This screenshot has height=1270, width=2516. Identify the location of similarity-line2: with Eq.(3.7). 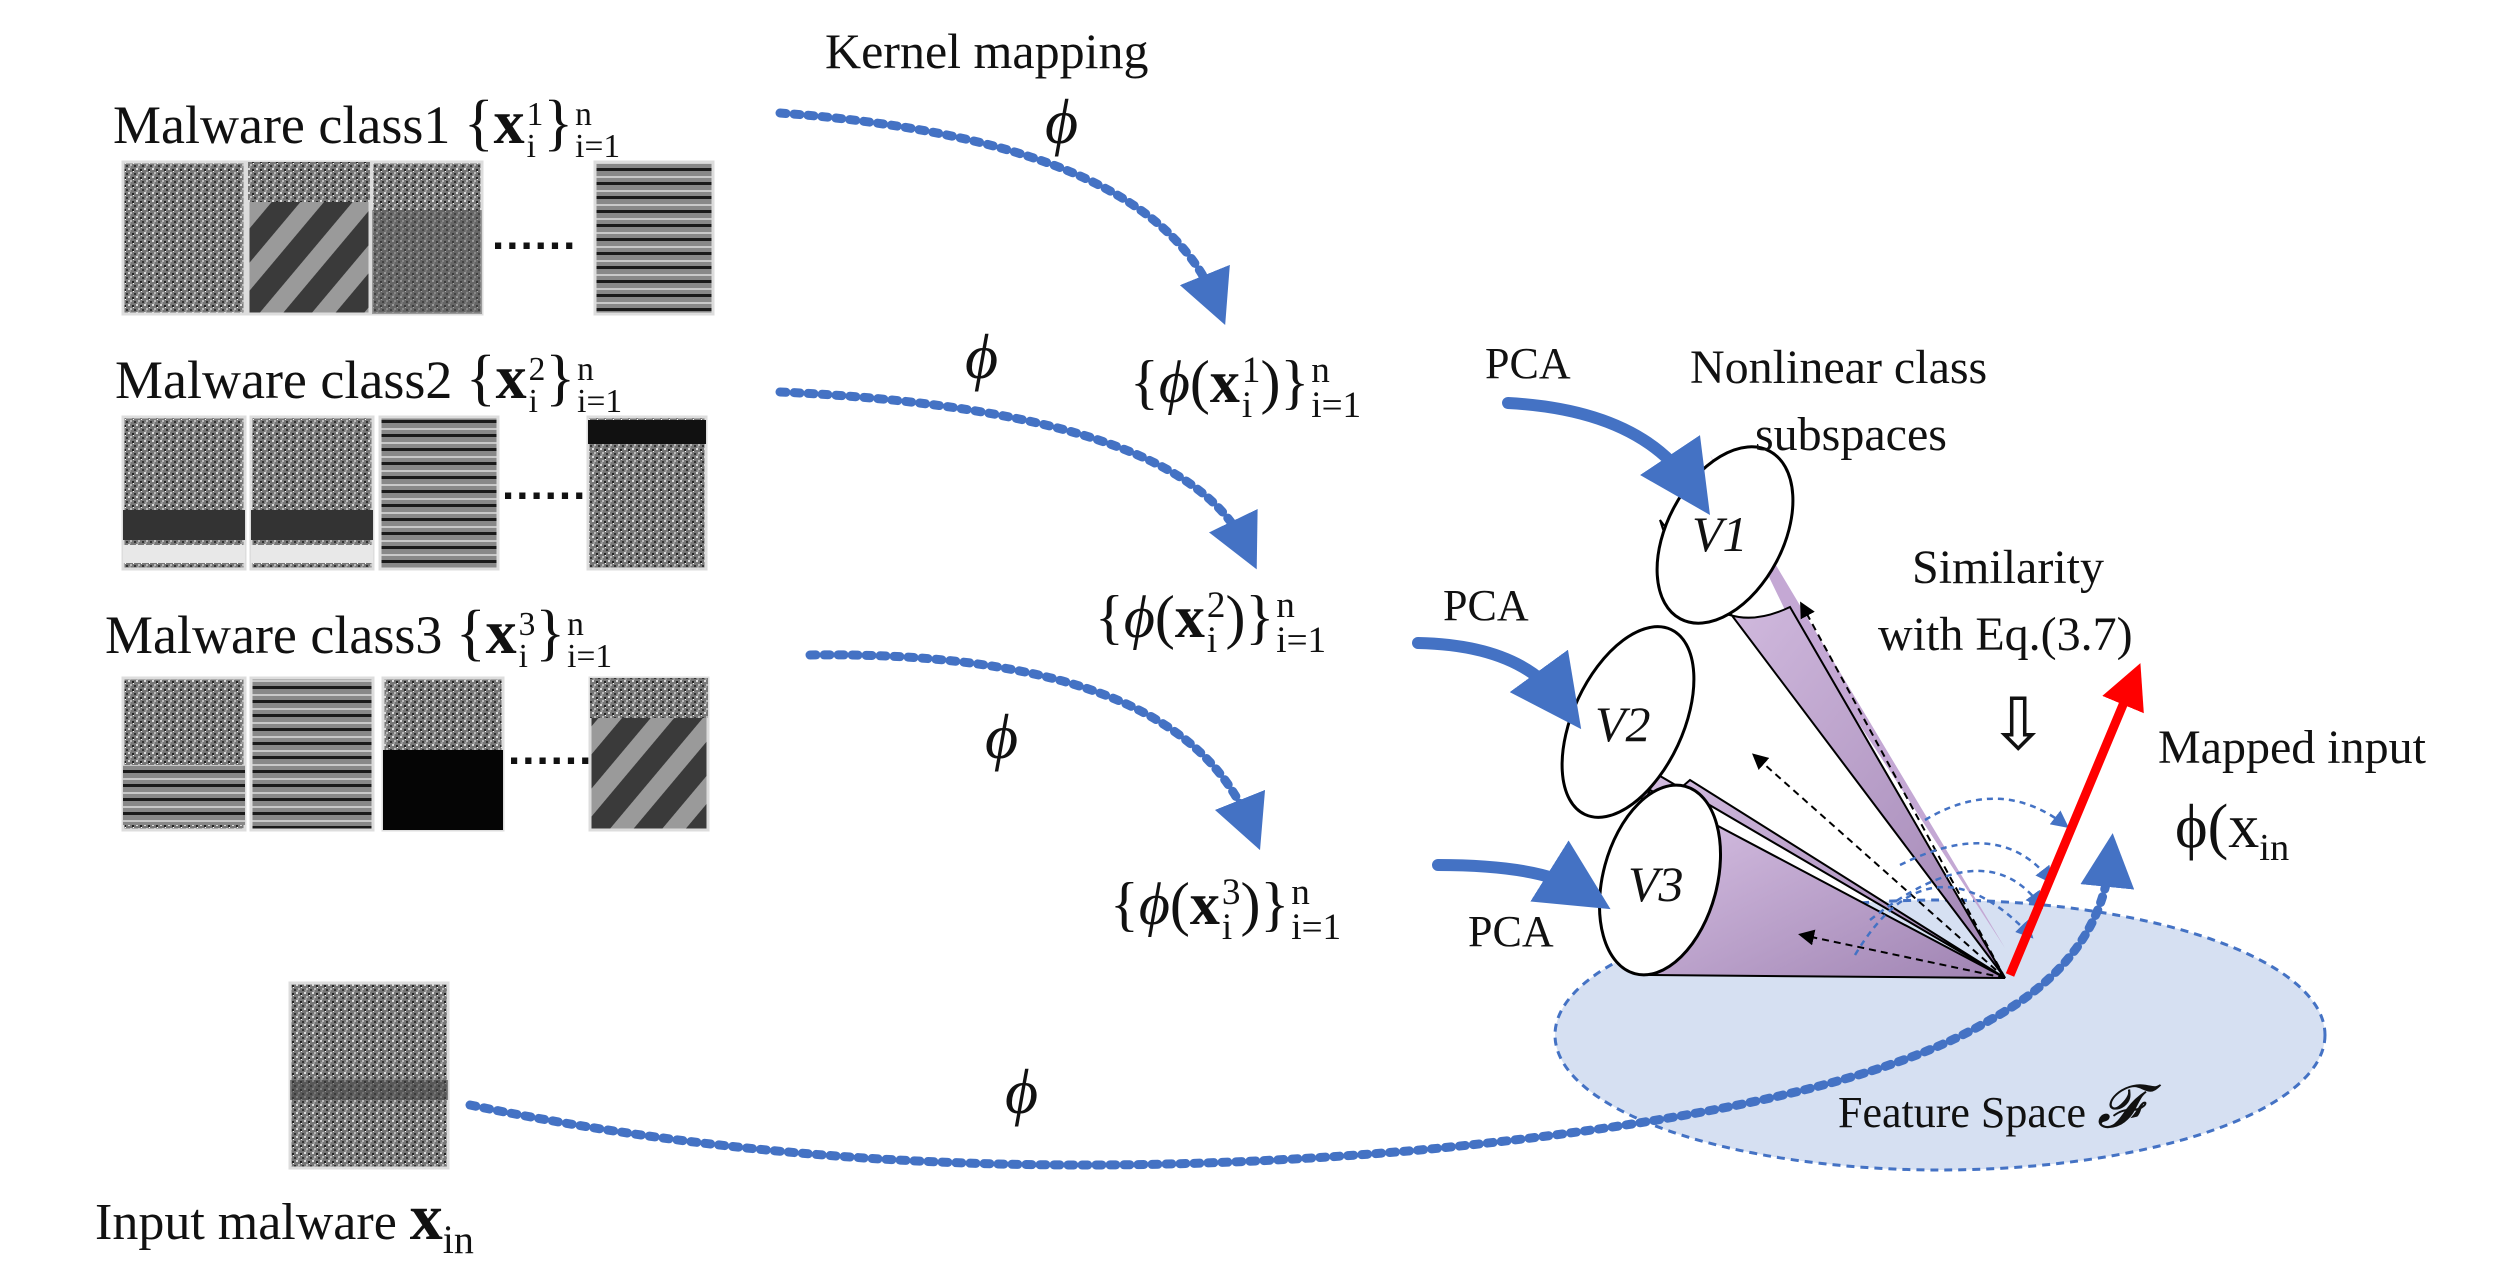
(2005, 634).